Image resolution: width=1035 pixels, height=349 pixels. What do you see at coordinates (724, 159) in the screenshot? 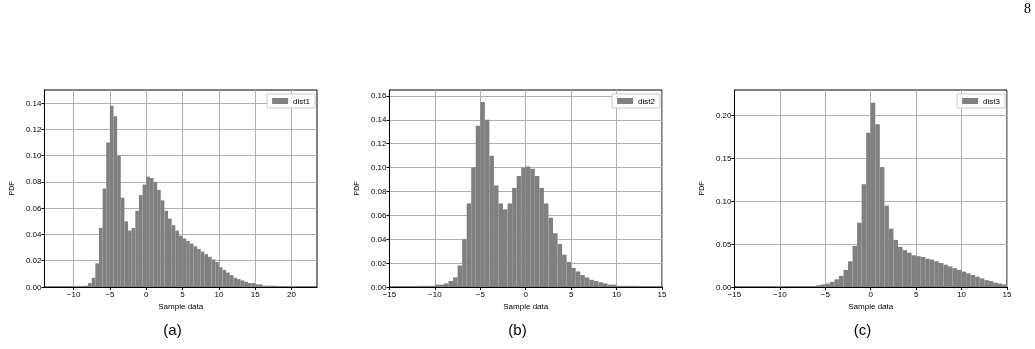
I see `y-tick-label: 0.15` at bounding box center [724, 159].